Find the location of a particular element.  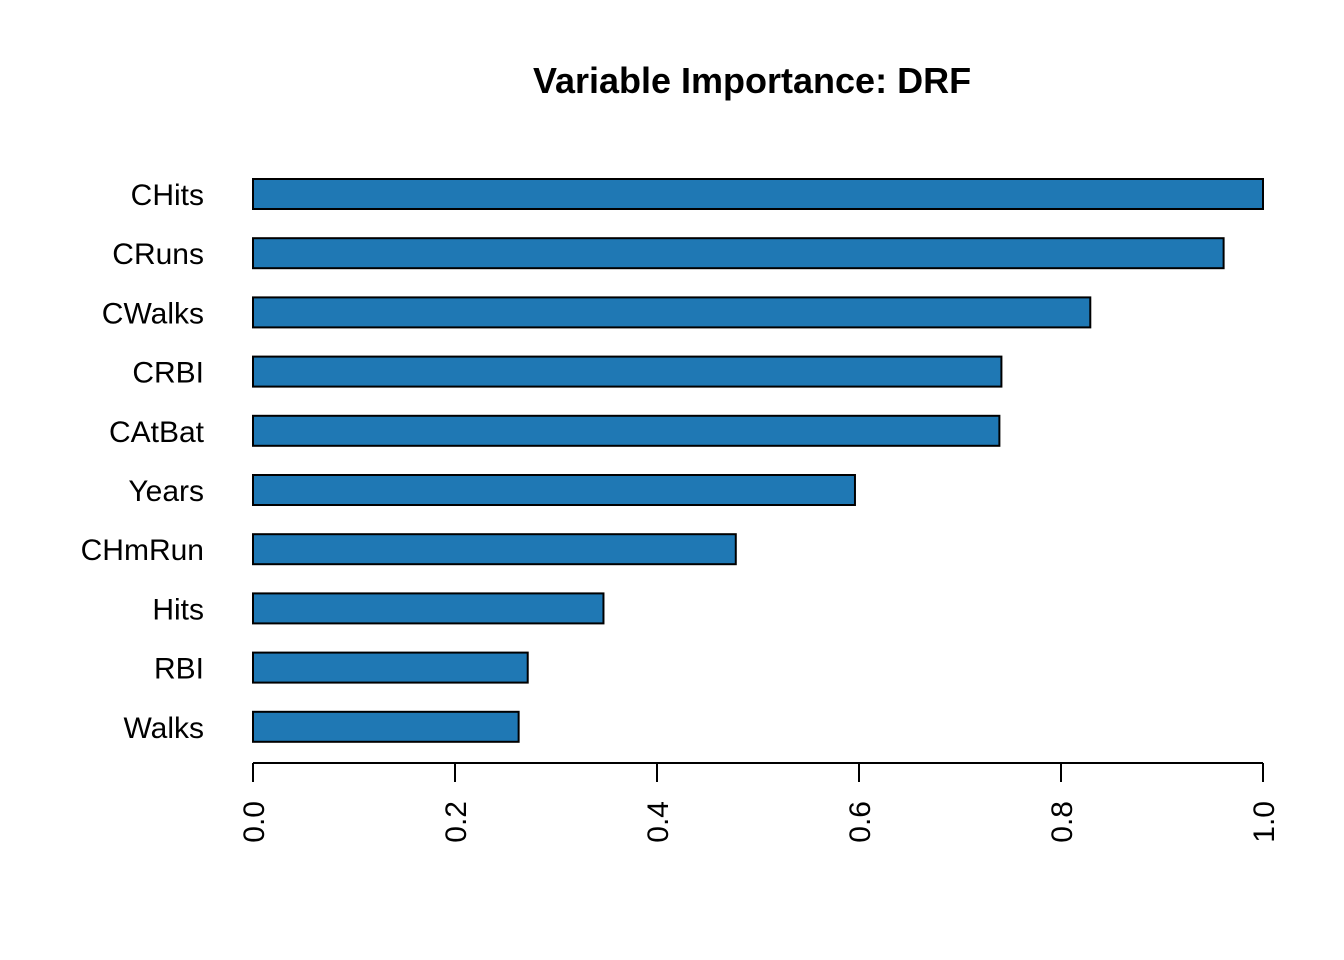

category-label: CHmRun is located at coordinates (142, 550).